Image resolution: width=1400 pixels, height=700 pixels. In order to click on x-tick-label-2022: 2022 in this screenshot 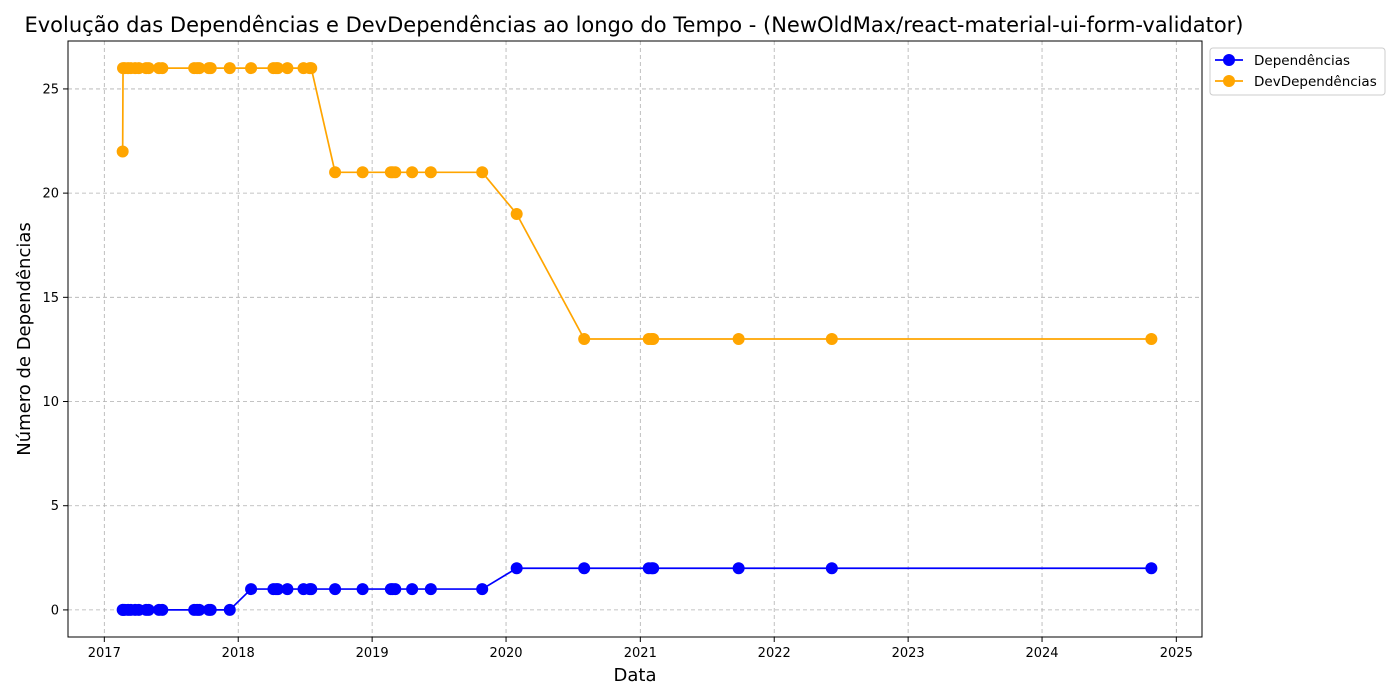, I will do `click(774, 653)`.